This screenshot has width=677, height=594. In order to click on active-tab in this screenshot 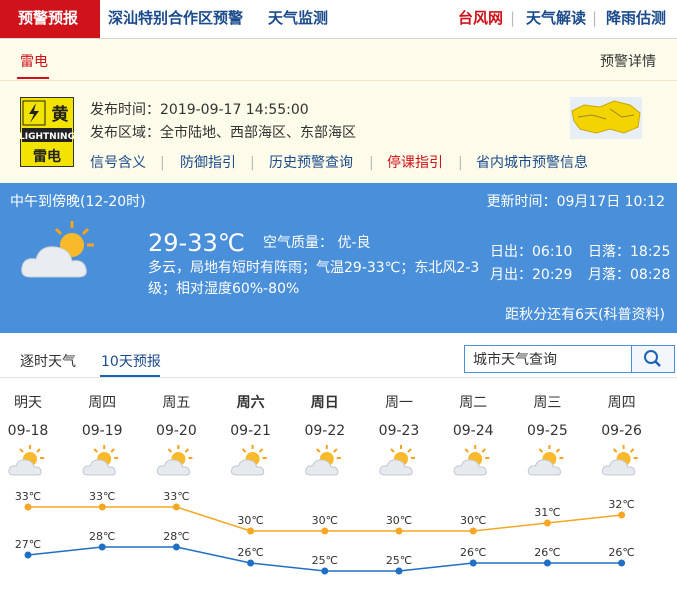, I will do `click(50, 19)`.